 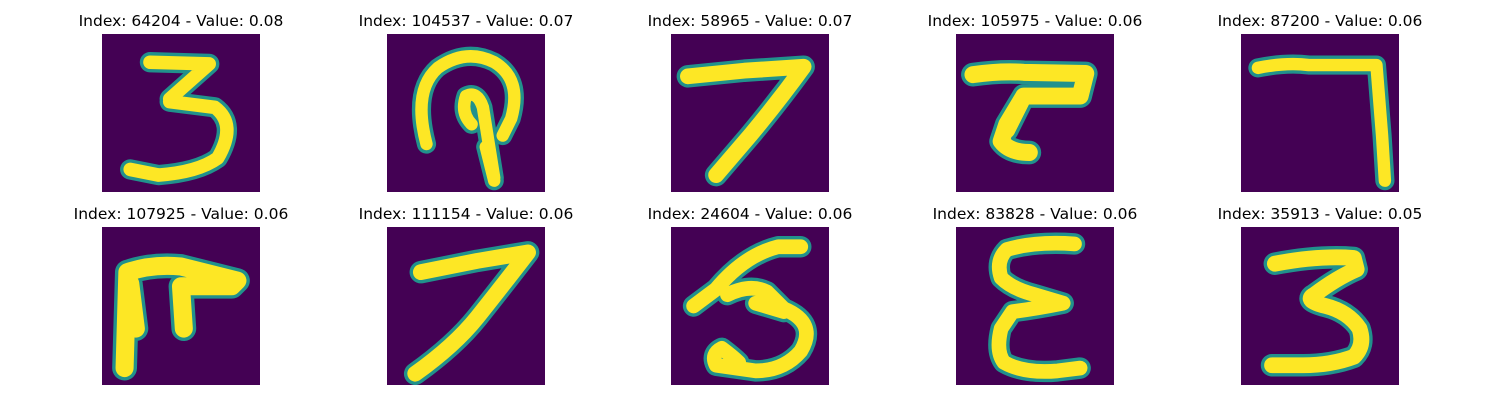 What do you see at coordinates (181, 21) in the screenshot?
I see `tile-title: Index: 64204 - Value: 0.08` at bounding box center [181, 21].